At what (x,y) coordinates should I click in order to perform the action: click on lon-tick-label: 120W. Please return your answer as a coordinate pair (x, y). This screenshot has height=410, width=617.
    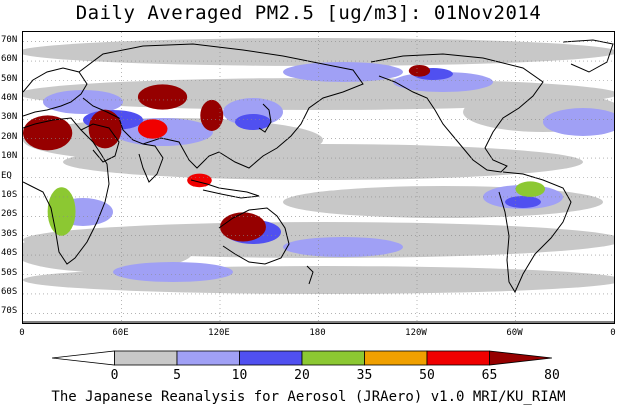
    Looking at the image, I should click on (416, 333).